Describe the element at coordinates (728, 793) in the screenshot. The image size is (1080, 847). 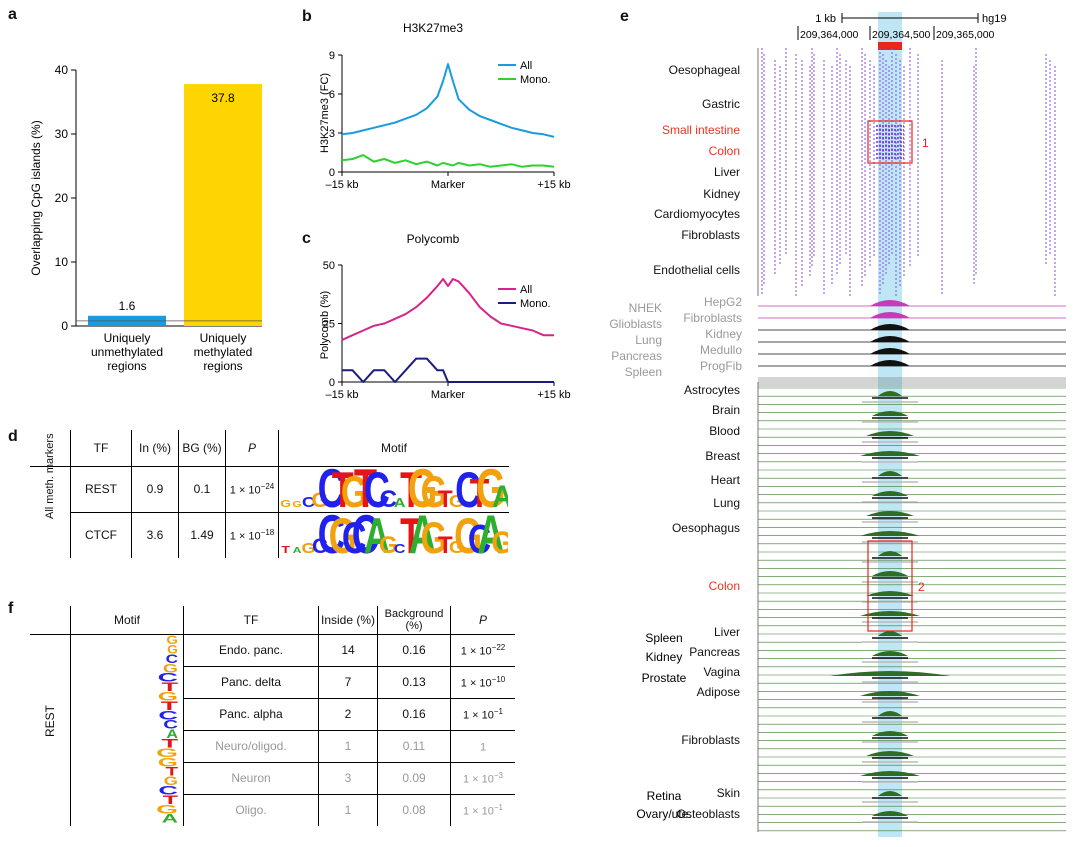
I see `tissue-track-label: Skin` at that location.